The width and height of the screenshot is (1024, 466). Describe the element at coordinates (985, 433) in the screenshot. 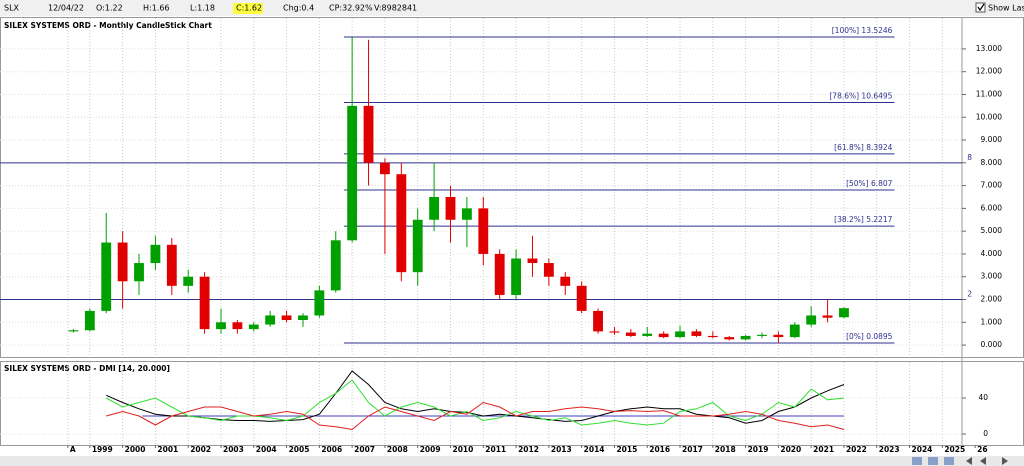

I see `y-tick-label: 0` at that location.